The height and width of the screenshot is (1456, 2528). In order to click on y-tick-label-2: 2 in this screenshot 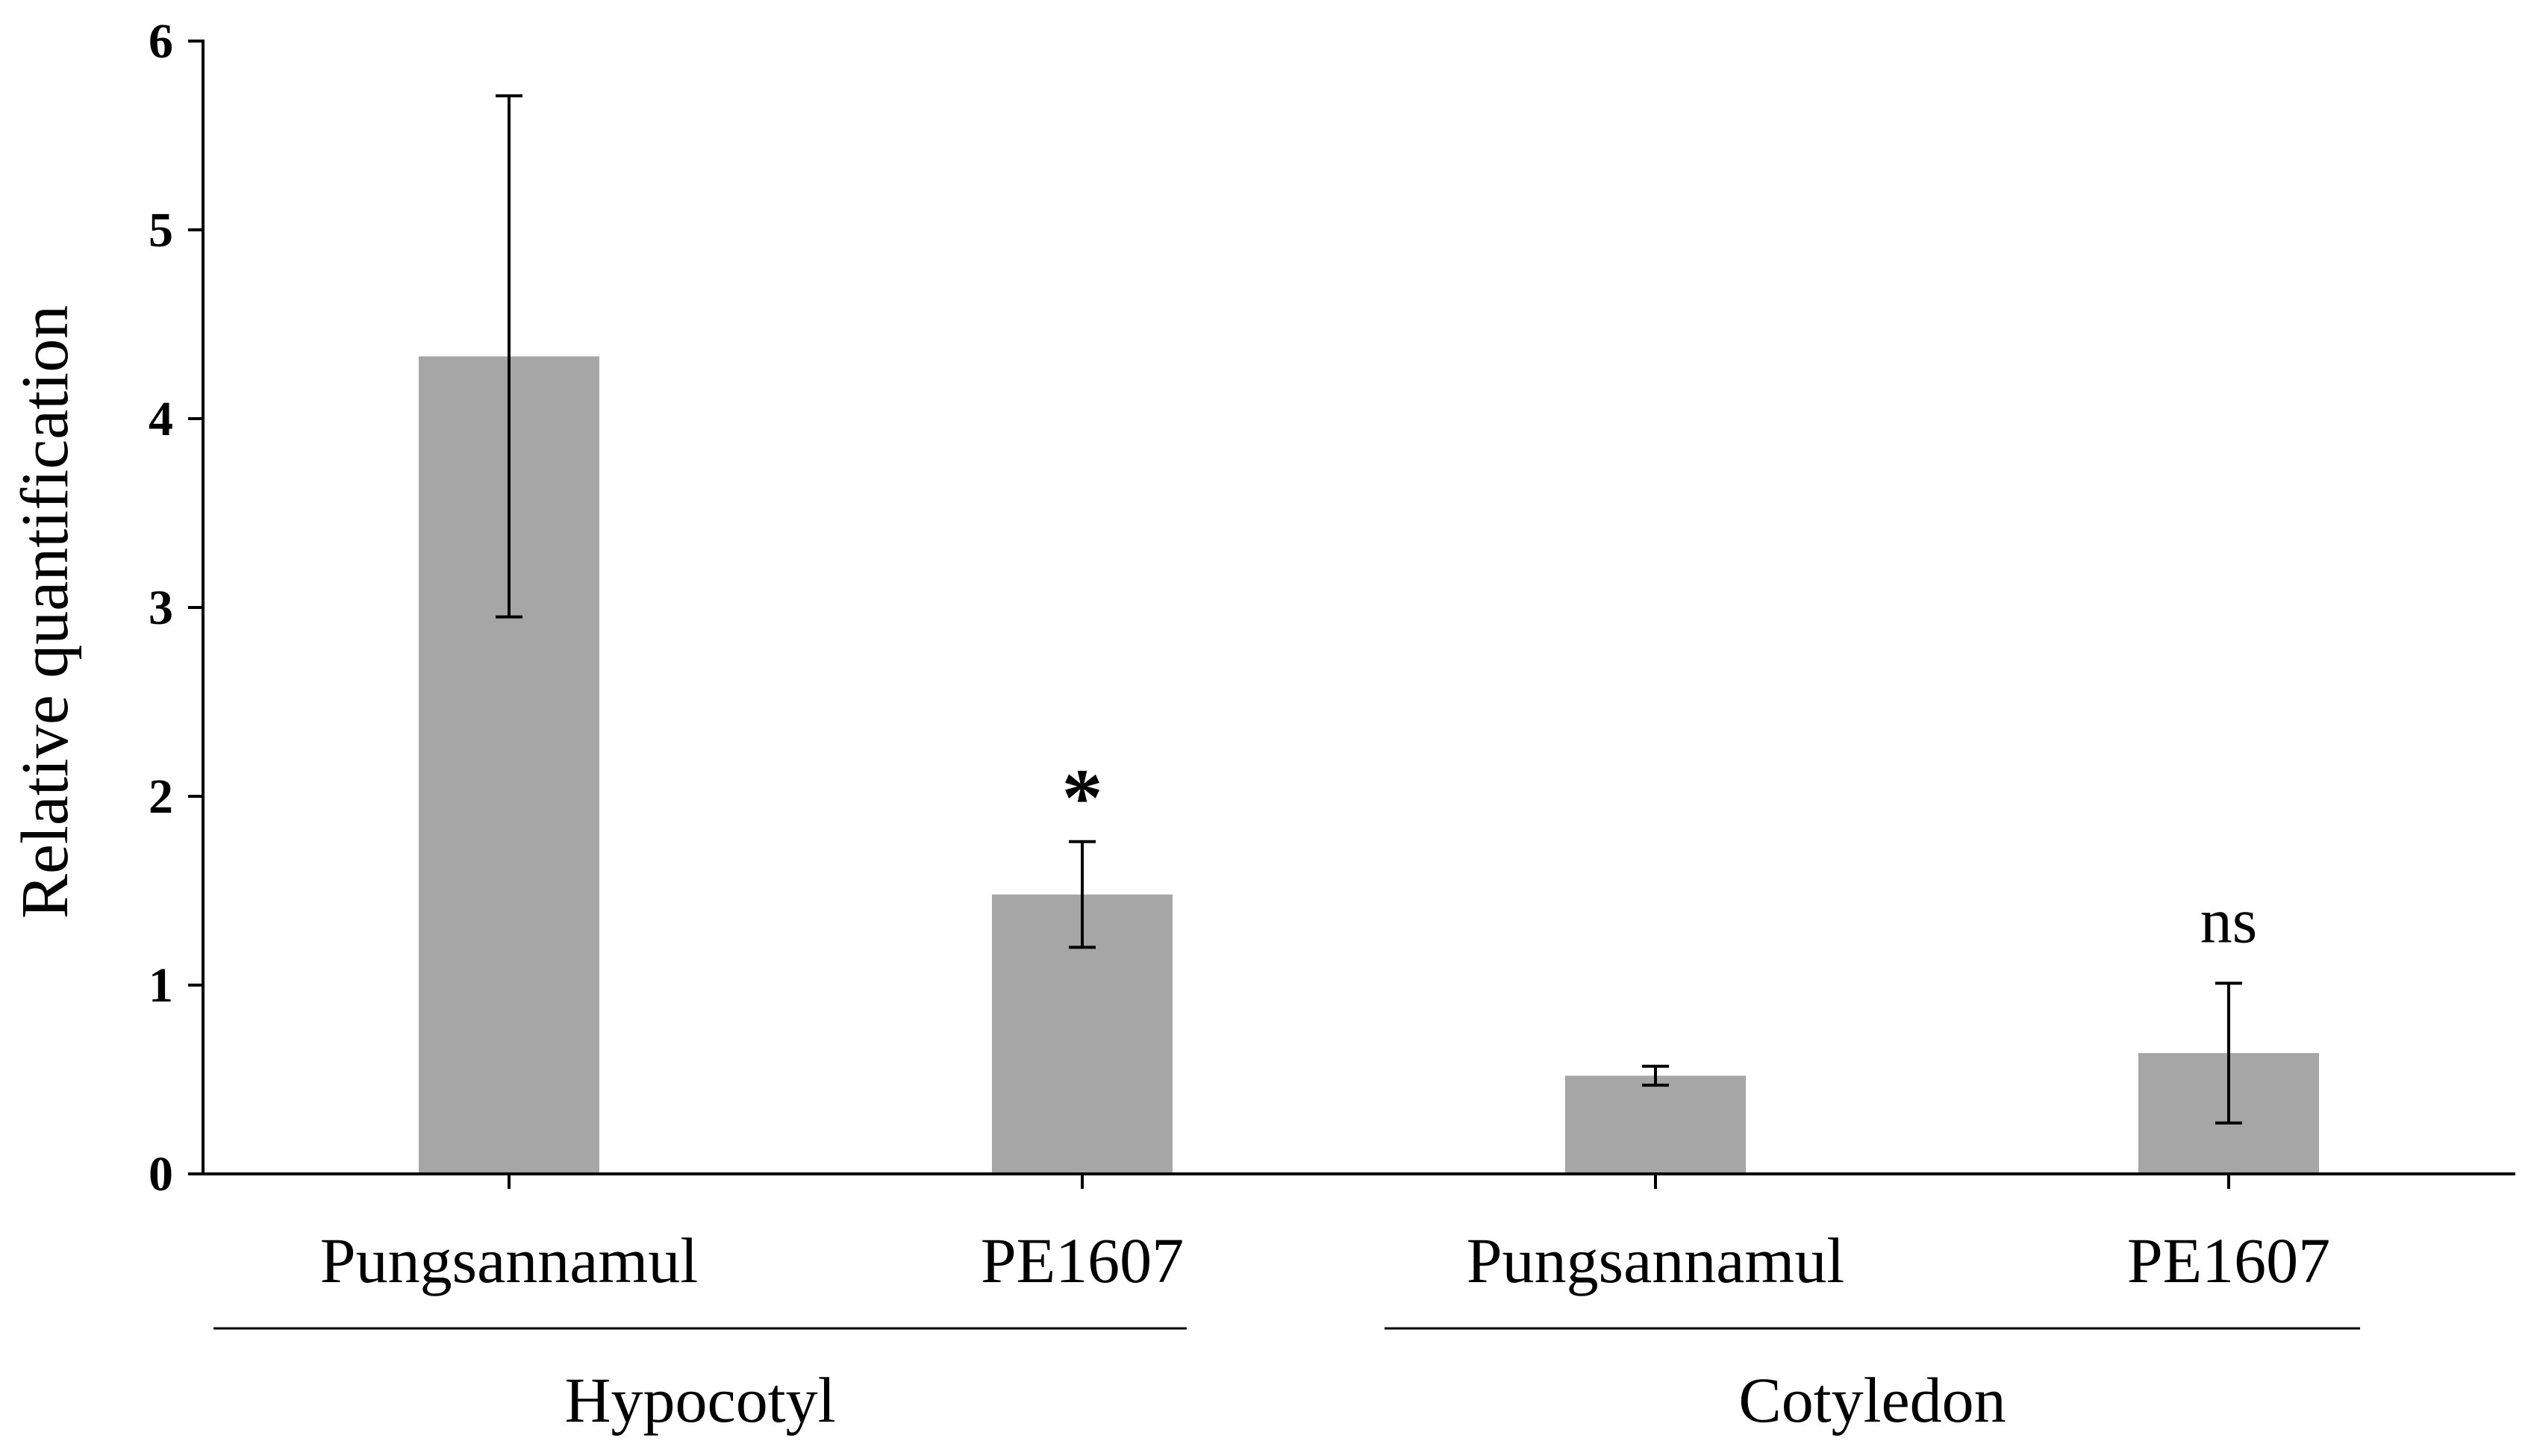, I will do `click(161, 796)`.